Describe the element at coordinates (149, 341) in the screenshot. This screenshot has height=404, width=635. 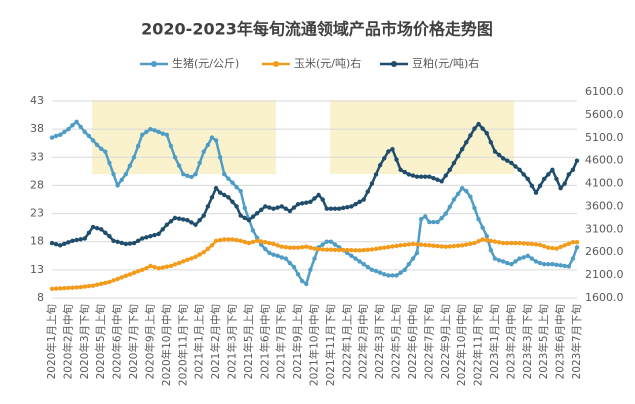
I see `x-tick-label: 2020年9月上旬` at that location.